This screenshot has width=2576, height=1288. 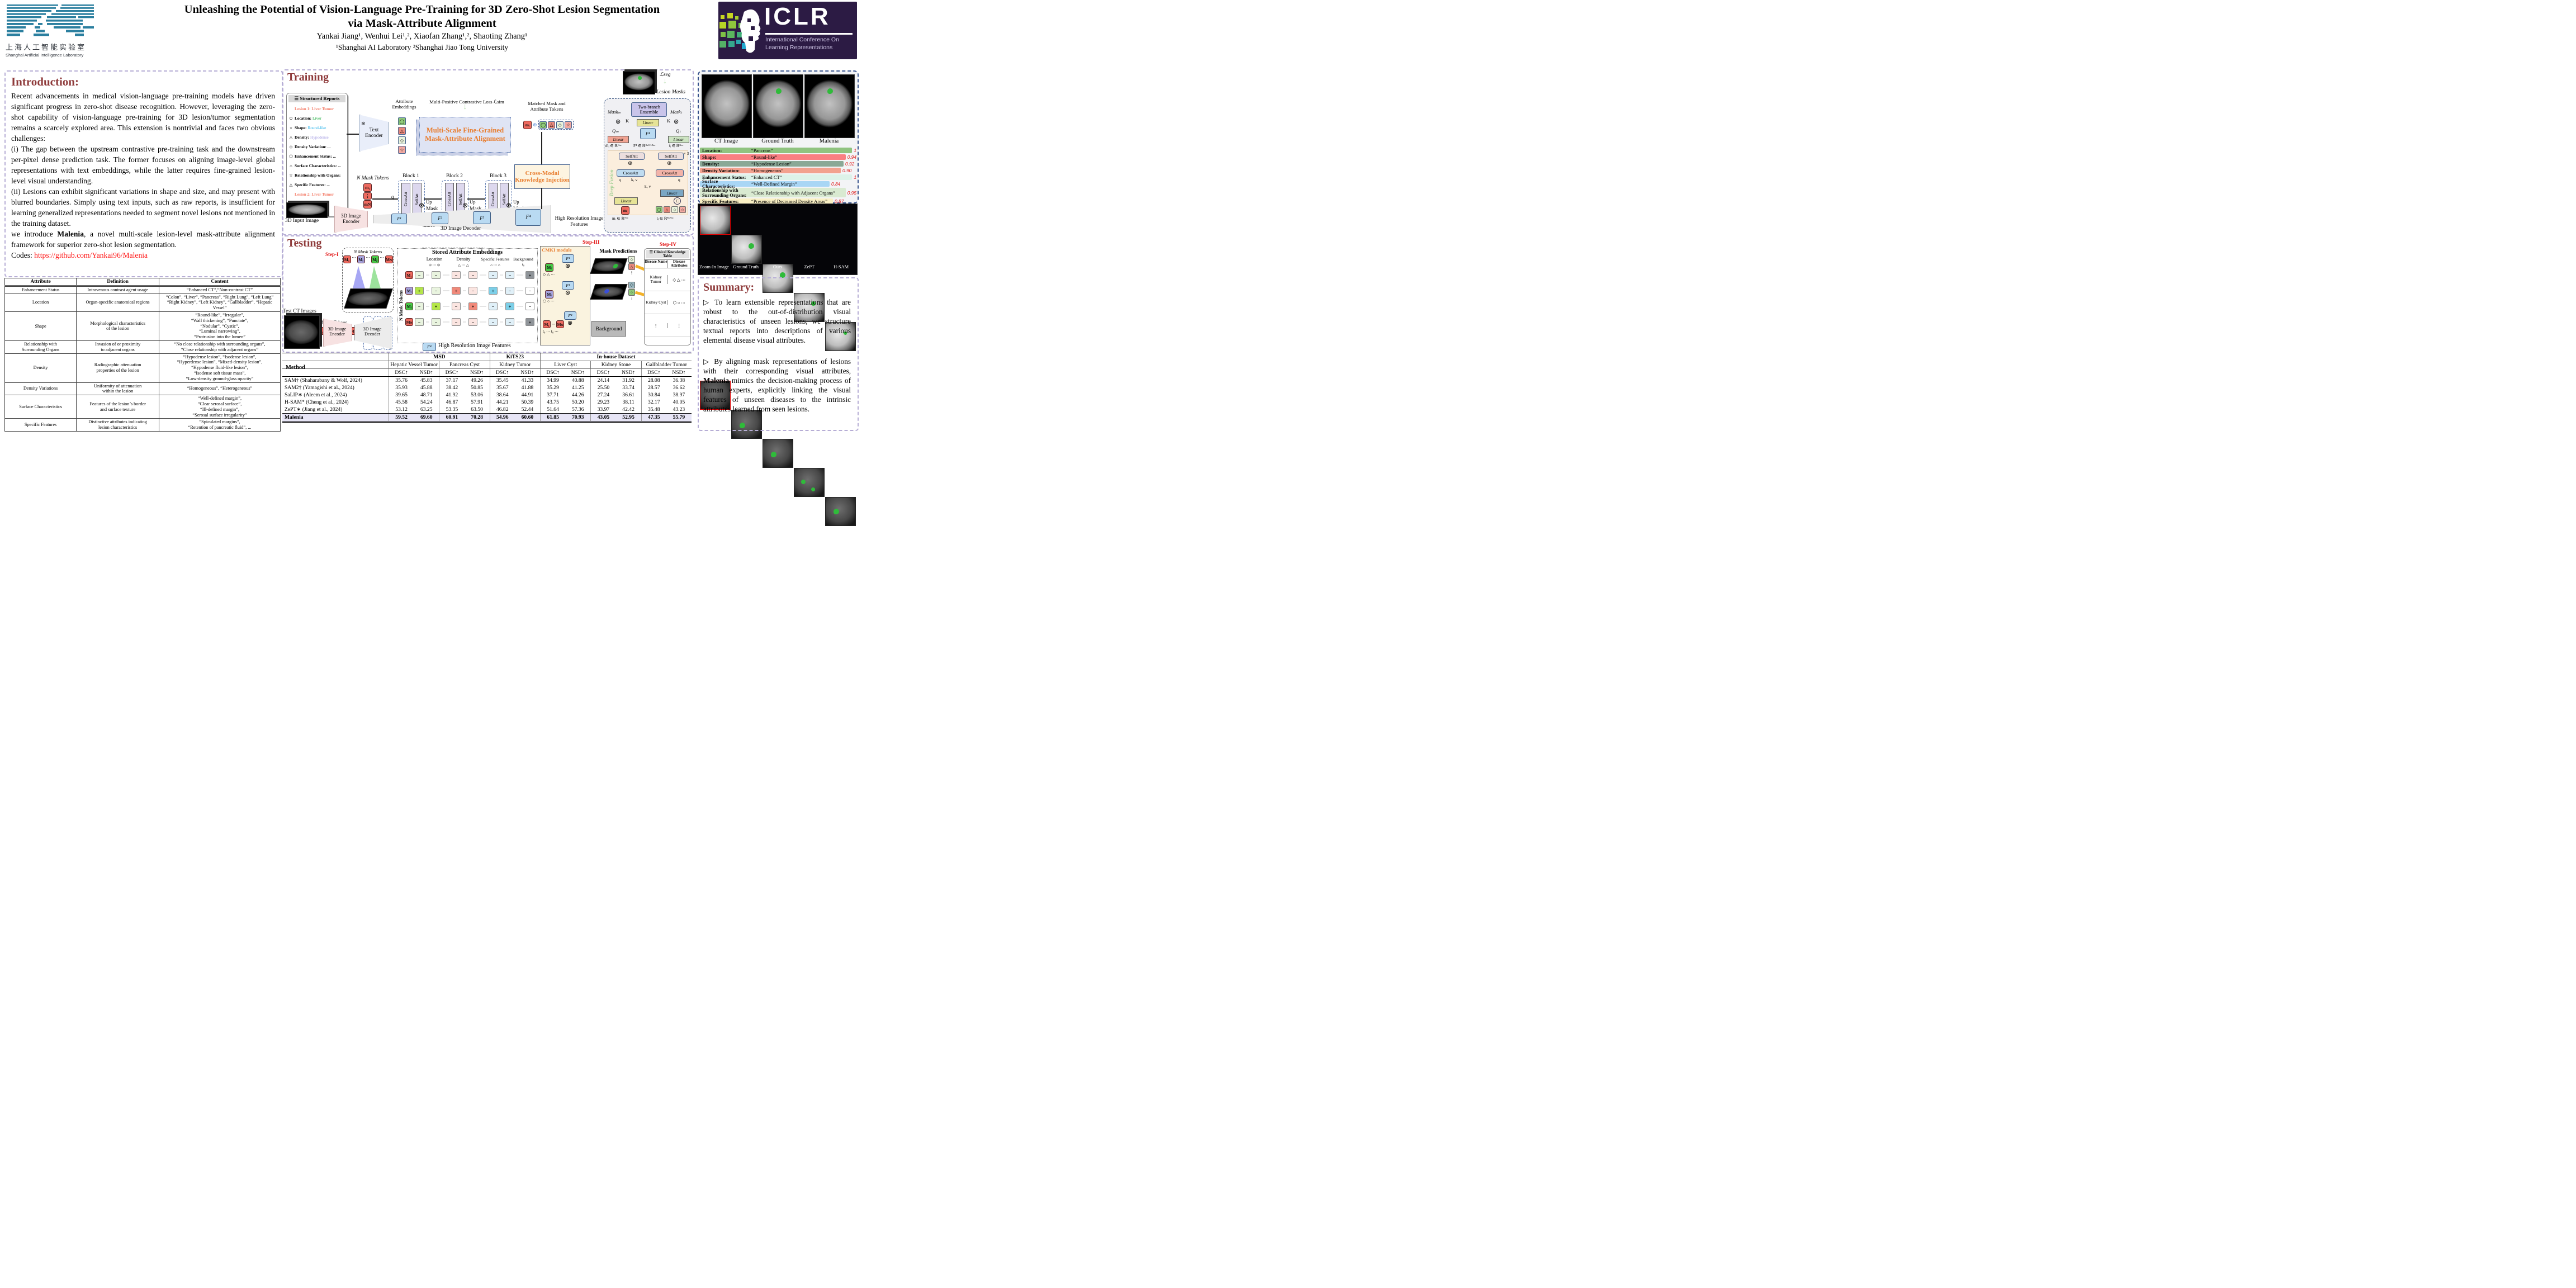 What do you see at coordinates (789, 201) in the screenshot?
I see `bar-value: “Presence of Decreased Density Areas”` at bounding box center [789, 201].